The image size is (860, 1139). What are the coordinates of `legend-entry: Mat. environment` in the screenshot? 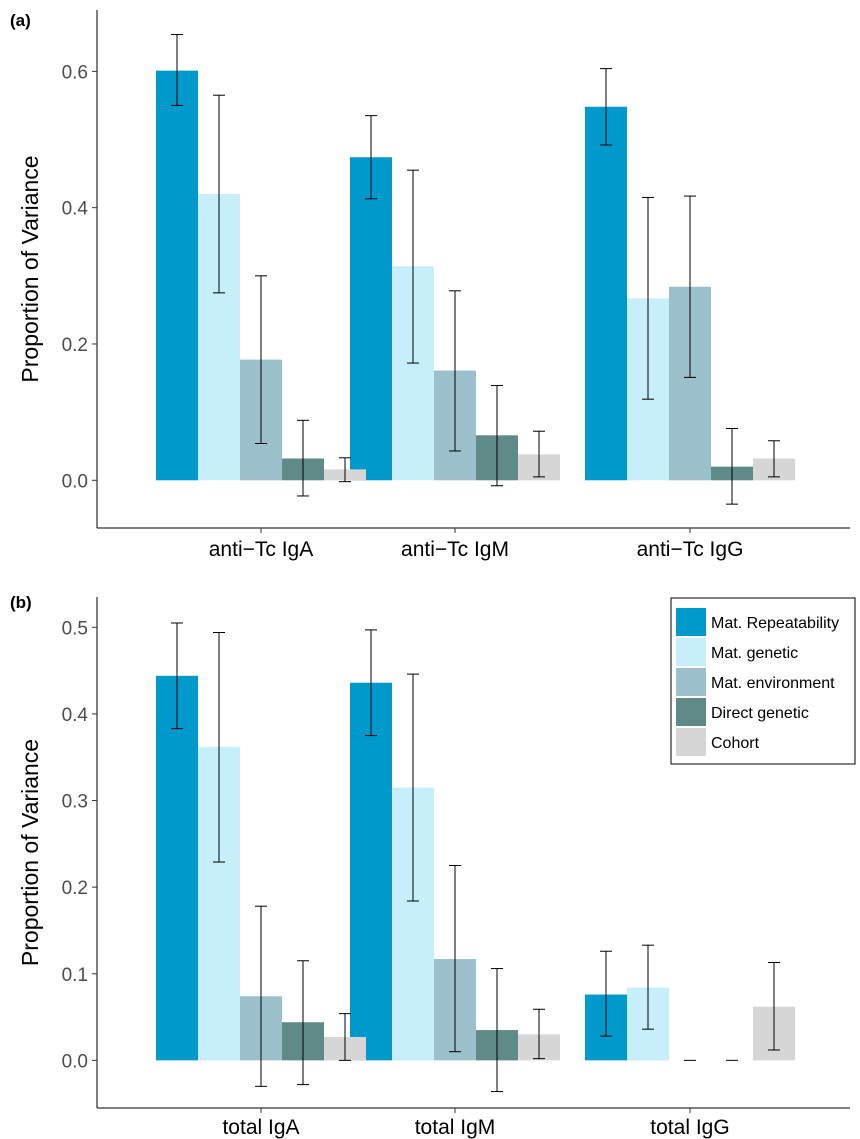 It's located at (773, 683).